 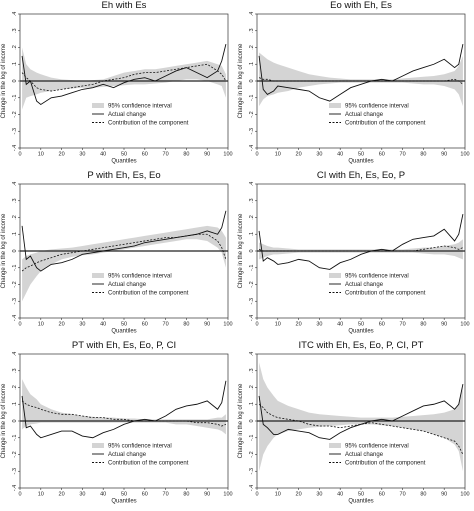 What do you see at coordinates (361, 495) in the screenshot?
I see `x-tick-label: 50` at bounding box center [361, 495].